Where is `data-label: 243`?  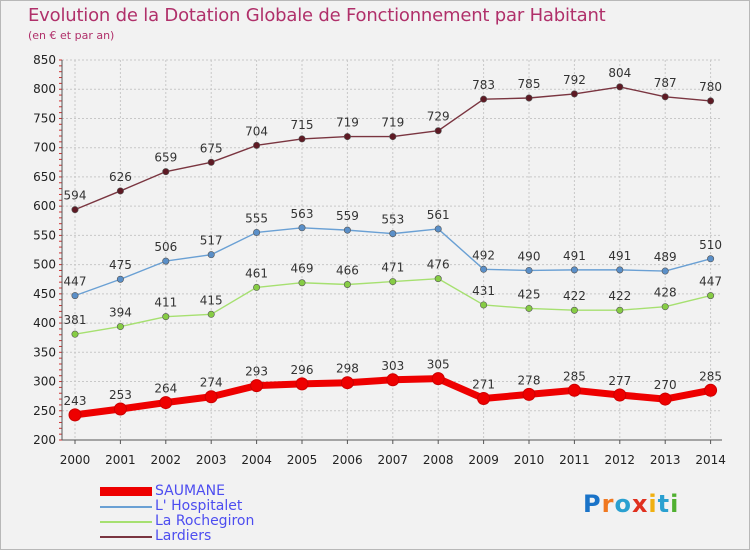
data-label: 243 is located at coordinates (75, 401).